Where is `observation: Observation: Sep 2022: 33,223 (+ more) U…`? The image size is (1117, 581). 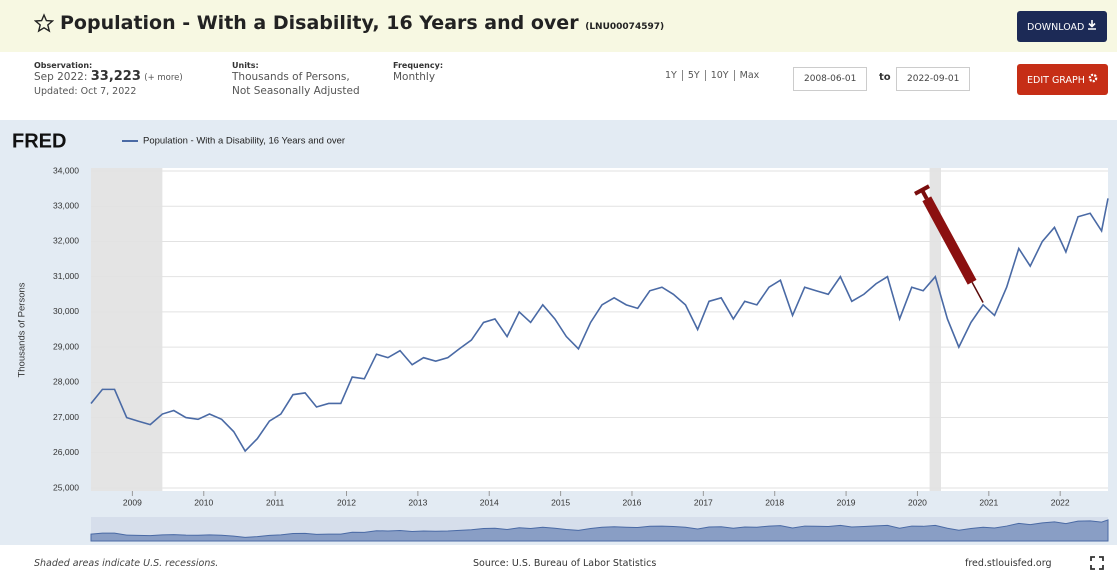
observation: Observation: Sep 2022: 33,223 (+ more) U… is located at coordinates (108, 80).